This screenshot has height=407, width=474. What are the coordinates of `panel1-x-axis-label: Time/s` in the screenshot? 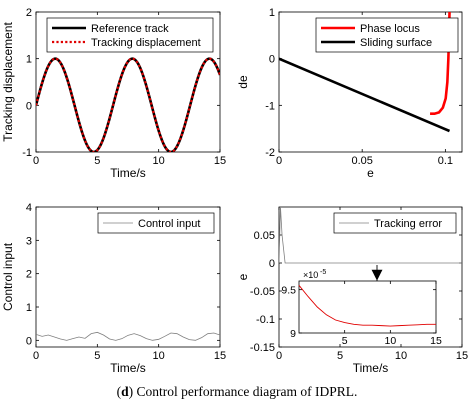 It's located at (128, 173).